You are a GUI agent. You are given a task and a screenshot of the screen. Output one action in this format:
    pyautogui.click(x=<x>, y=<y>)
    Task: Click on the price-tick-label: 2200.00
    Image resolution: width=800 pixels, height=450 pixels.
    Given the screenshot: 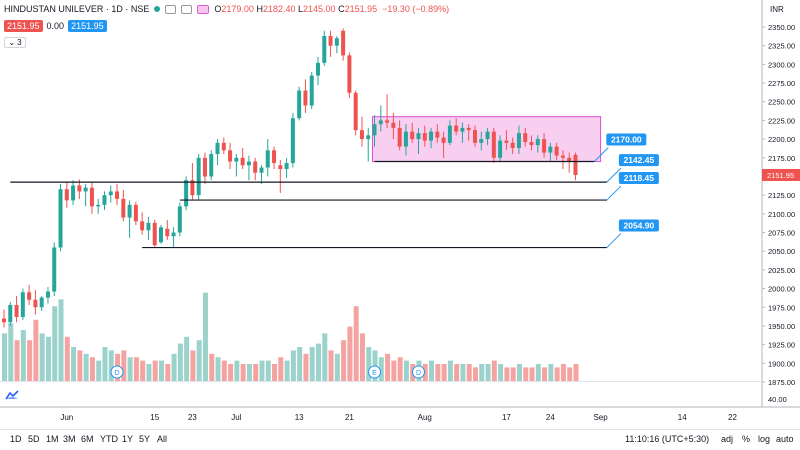 What is the action you would take?
    pyautogui.click(x=781, y=139)
    